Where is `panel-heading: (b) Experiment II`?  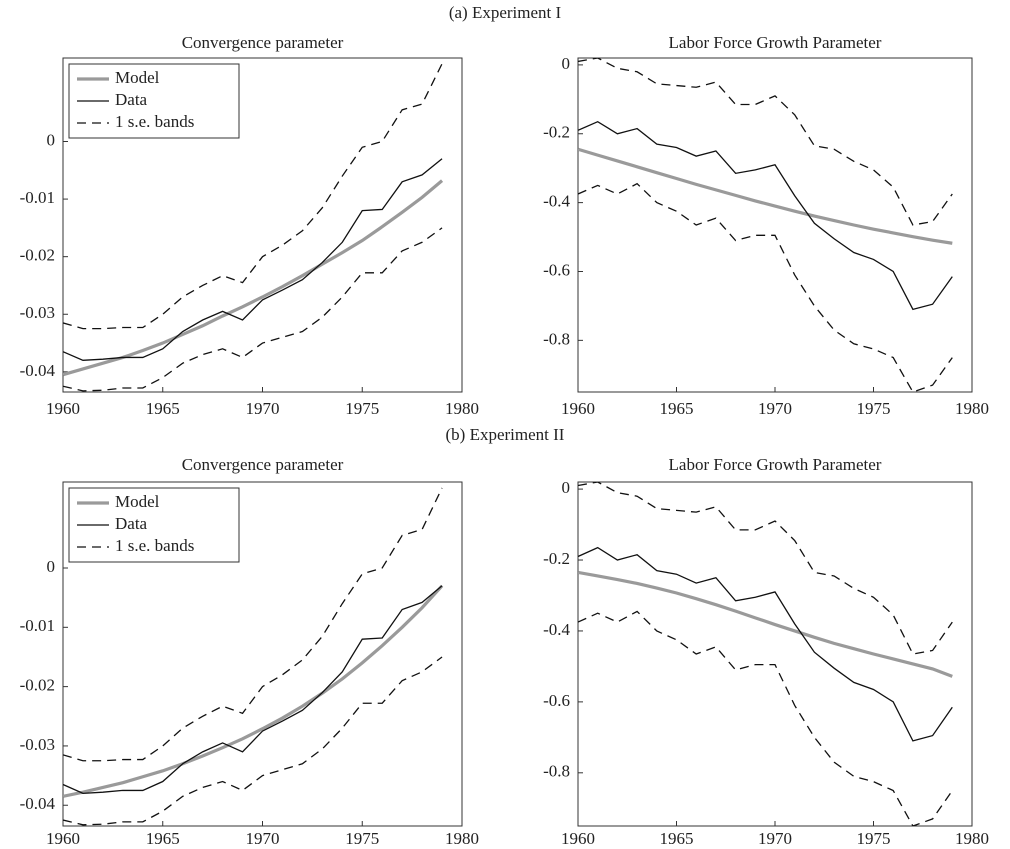 panel-heading: (b) Experiment II is located at coordinates (505, 434).